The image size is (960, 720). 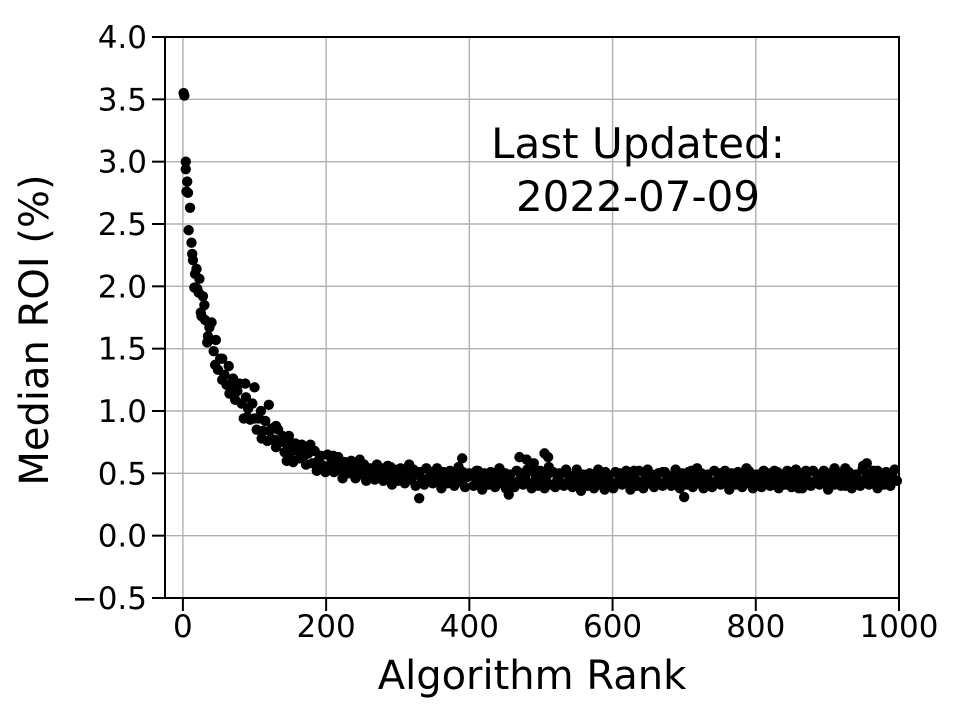 I want to click on y-tick-label: 1.5, so click(x=122, y=350).